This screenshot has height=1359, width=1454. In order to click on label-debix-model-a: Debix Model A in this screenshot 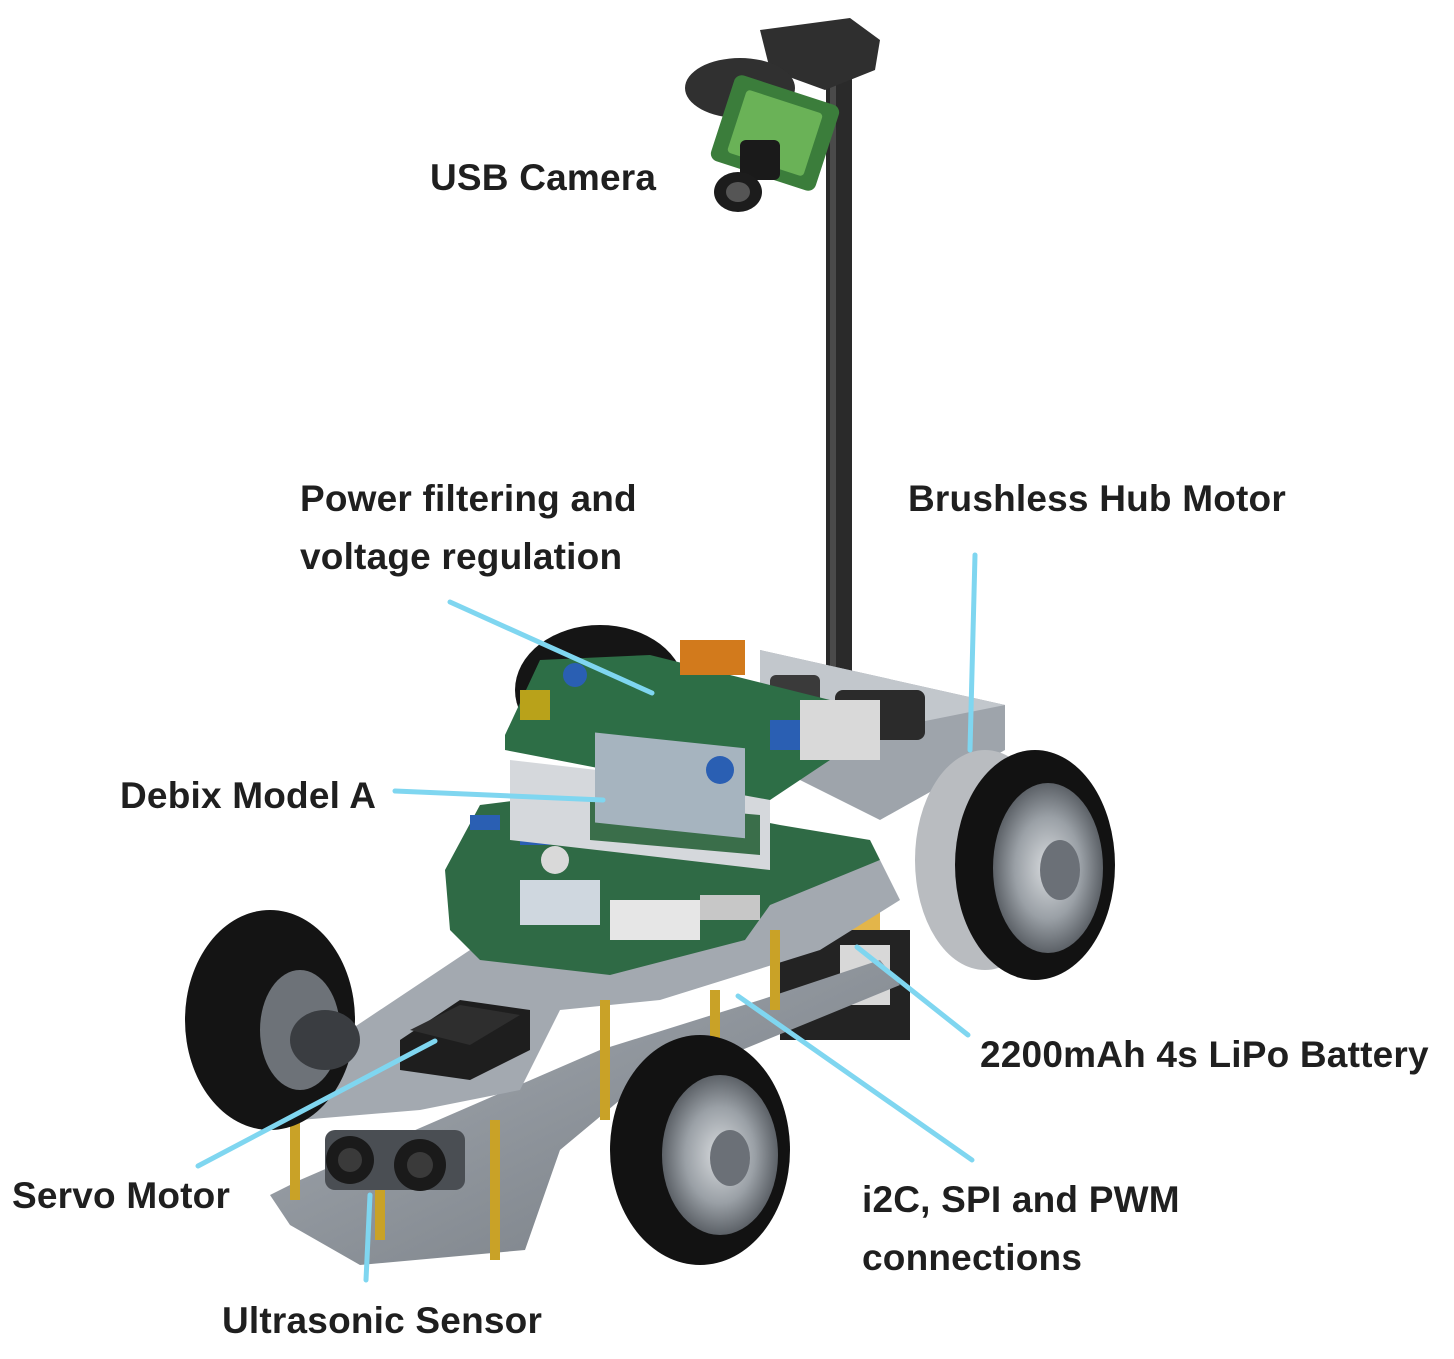, I will do `click(248, 795)`.